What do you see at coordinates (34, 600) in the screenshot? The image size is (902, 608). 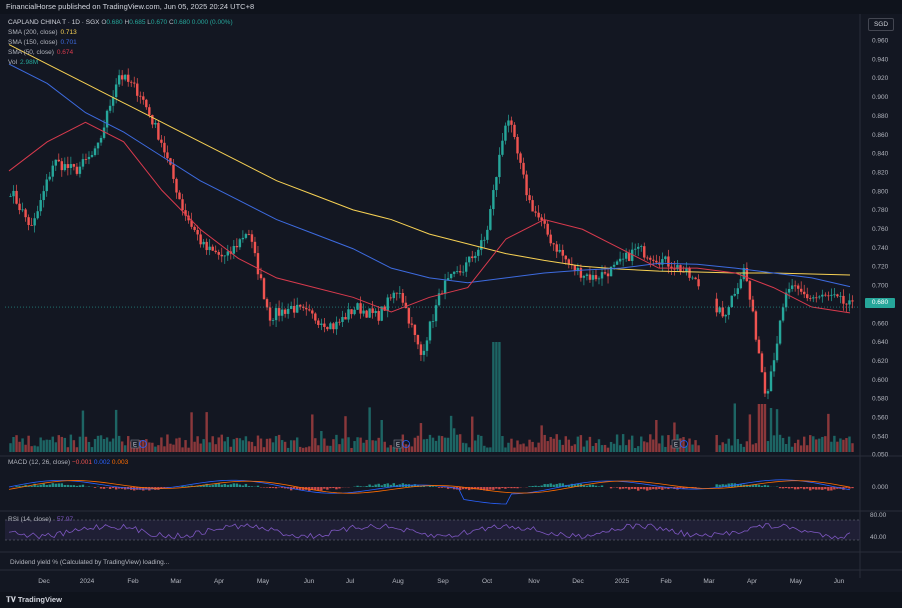 I see `tradingview-logo: 𝐓𝐕 TradingView` at bounding box center [34, 600].